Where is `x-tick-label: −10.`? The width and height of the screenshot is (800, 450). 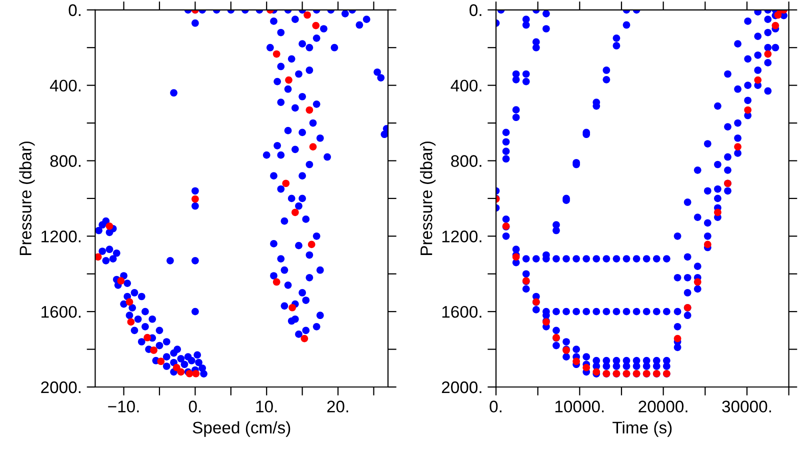 x-tick-label: −10. is located at coordinates (123, 406).